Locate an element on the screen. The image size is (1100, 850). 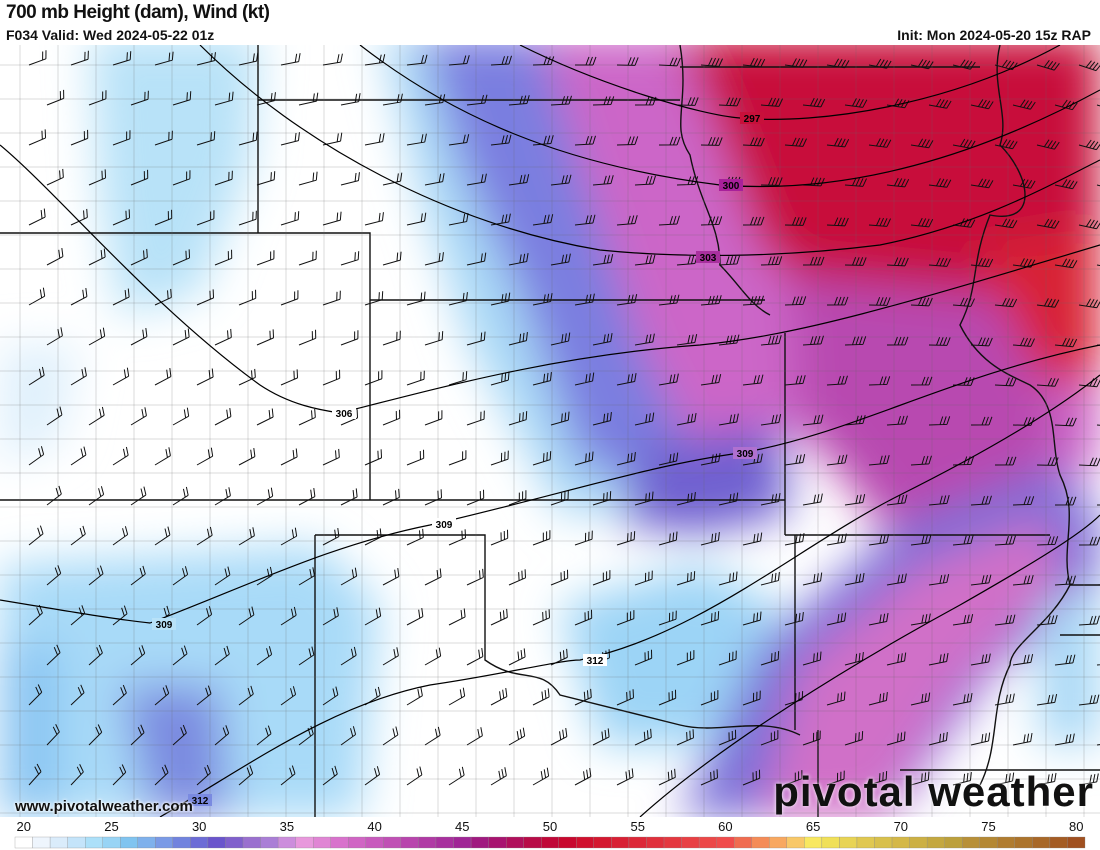
contour-label: 306 is located at coordinates (344, 414).